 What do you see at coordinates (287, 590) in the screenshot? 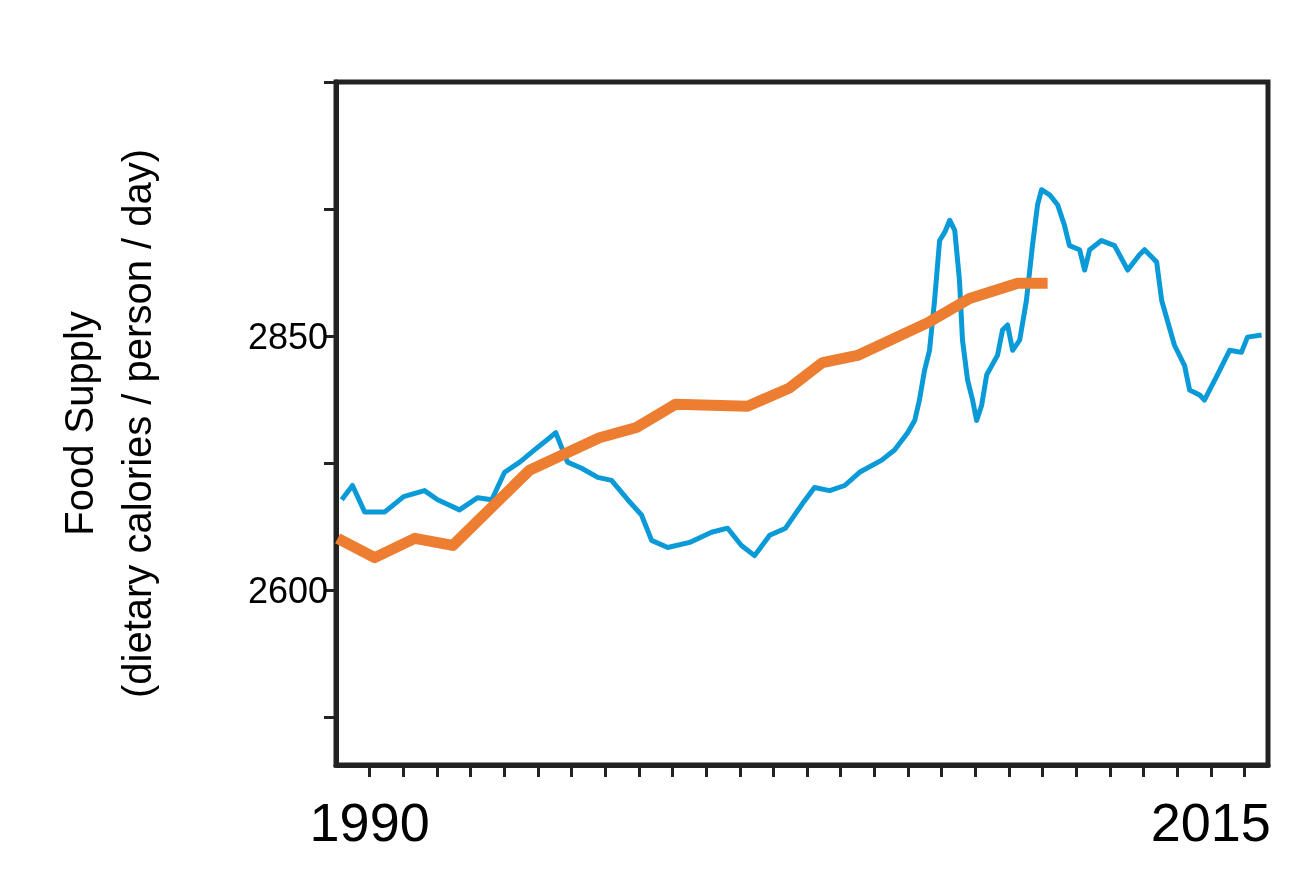
I see `y-tick-label: 2600` at bounding box center [287, 590].